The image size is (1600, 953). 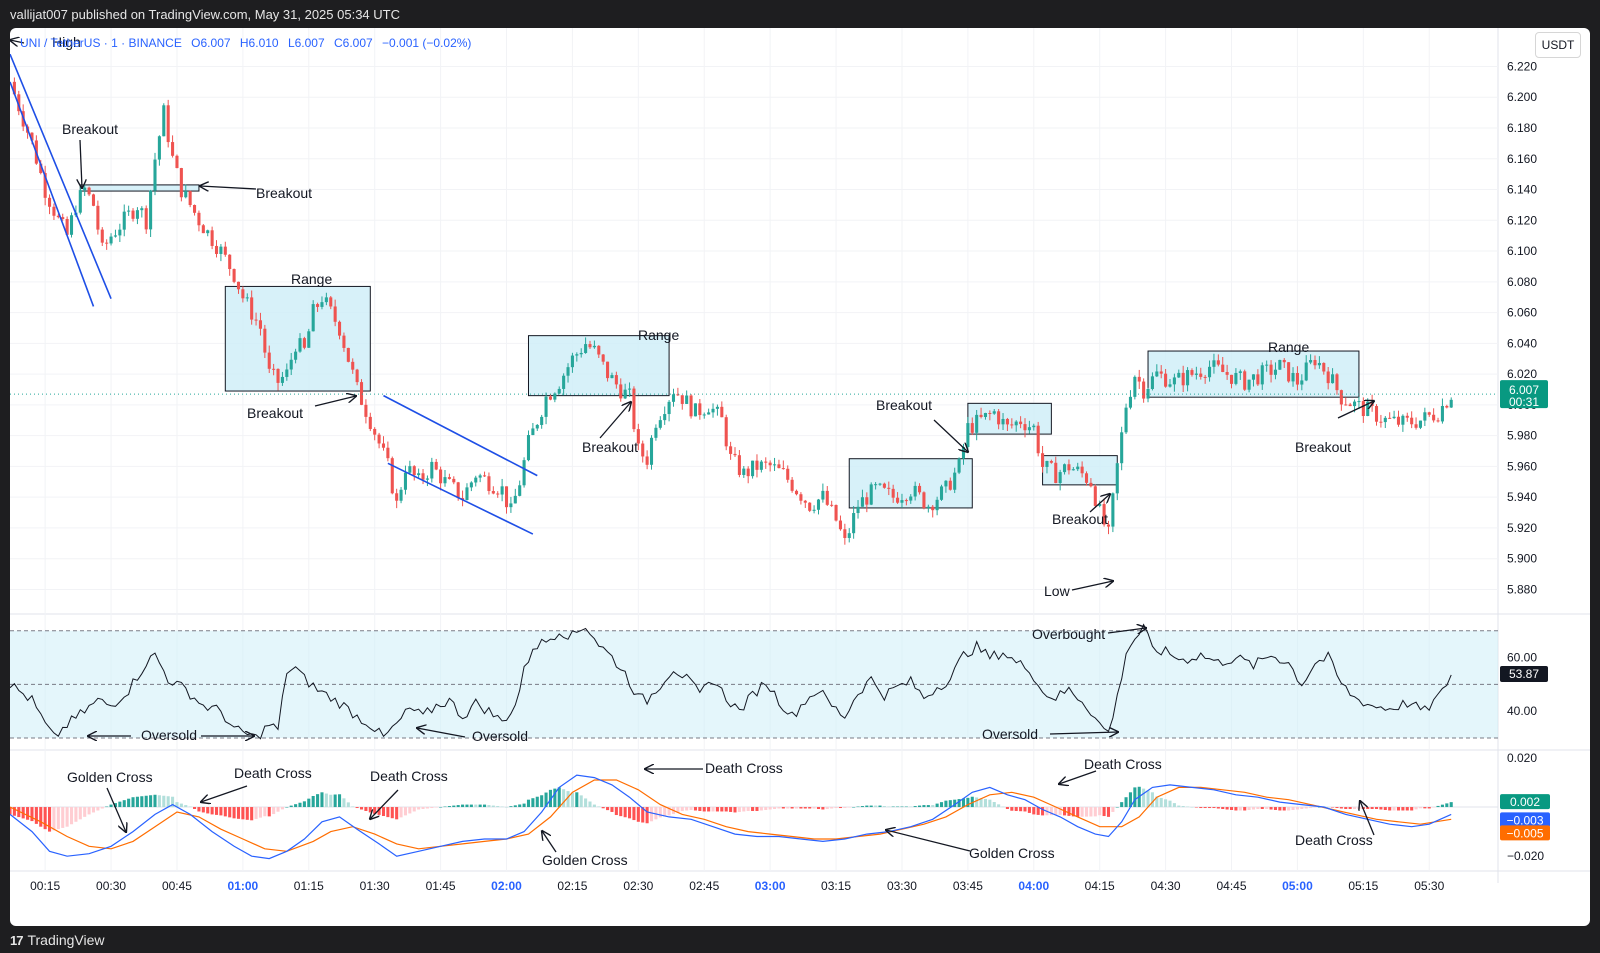 I want to click on price-tick-label: 5.980, so click(x=1522, y=436).